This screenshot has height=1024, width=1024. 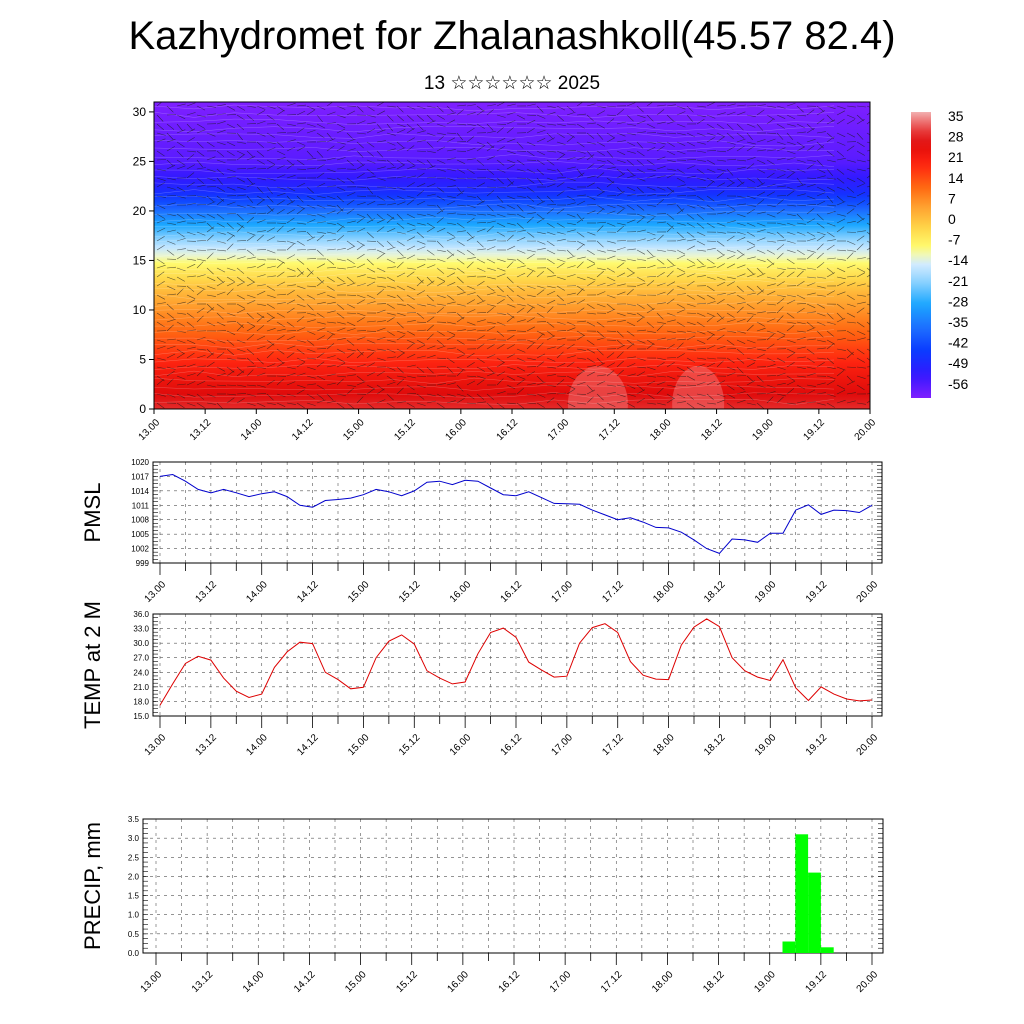 I want to click on colorbar-label: -35, so click(x=958, y=322).